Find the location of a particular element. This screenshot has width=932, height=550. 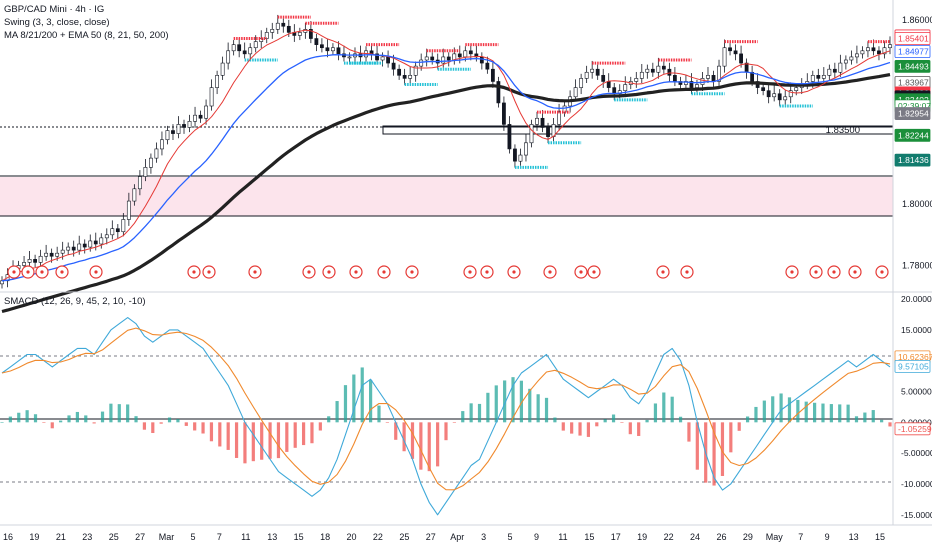

price-tick-label: 1.78000 is located at coordinates (917, 265).